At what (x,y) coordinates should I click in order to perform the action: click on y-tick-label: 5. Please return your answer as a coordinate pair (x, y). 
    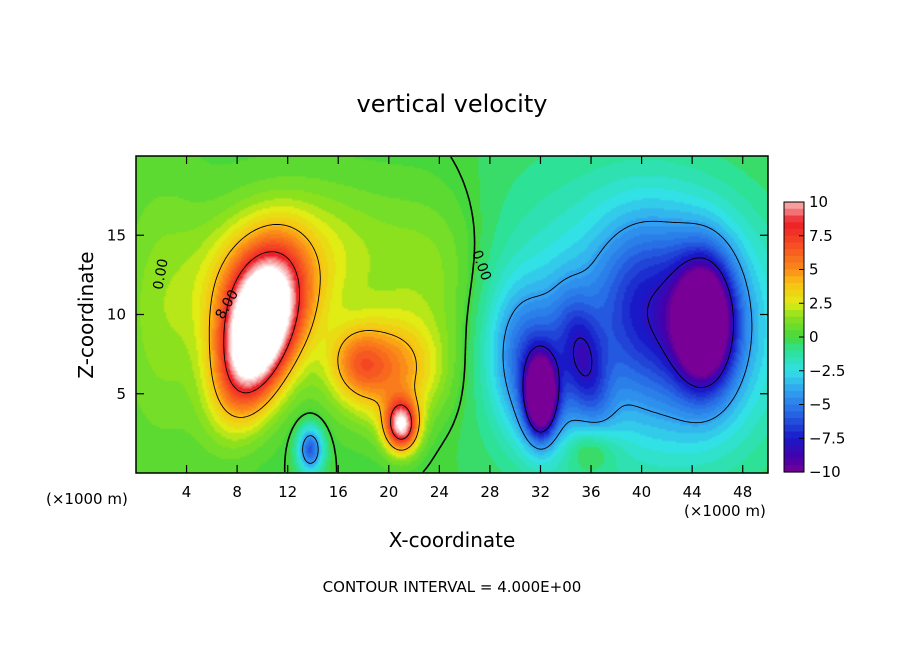
    Looking at the image, I should click on (121, 394).